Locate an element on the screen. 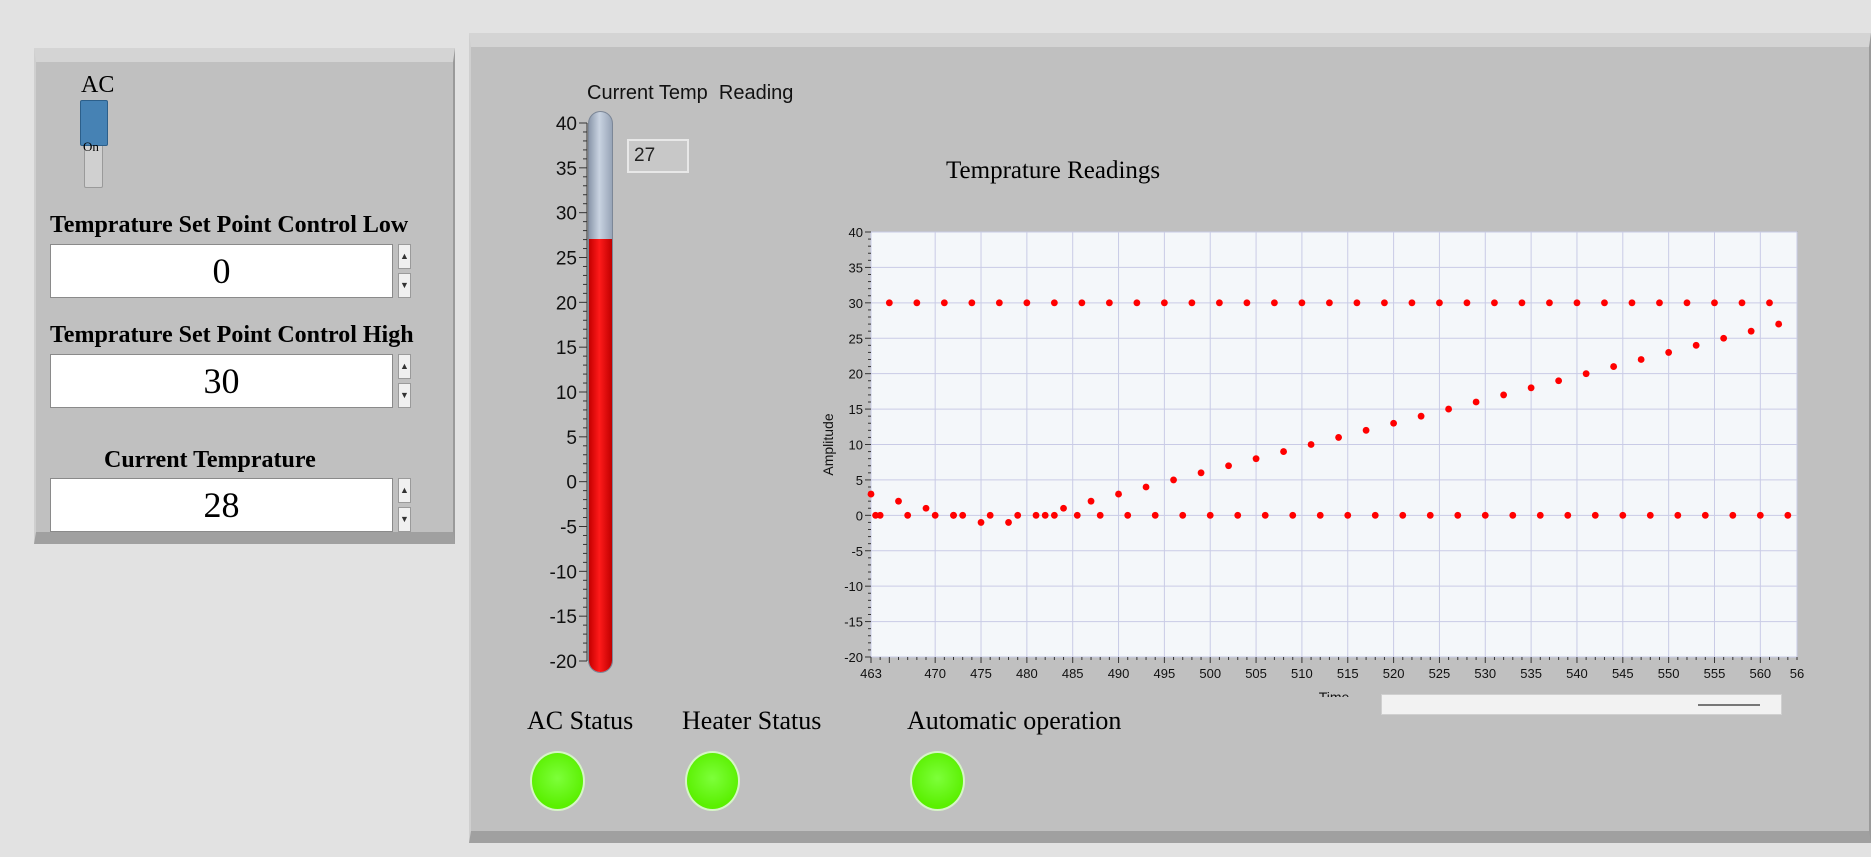  scale-tick-label: 10 is located at coordinates (566, 393).